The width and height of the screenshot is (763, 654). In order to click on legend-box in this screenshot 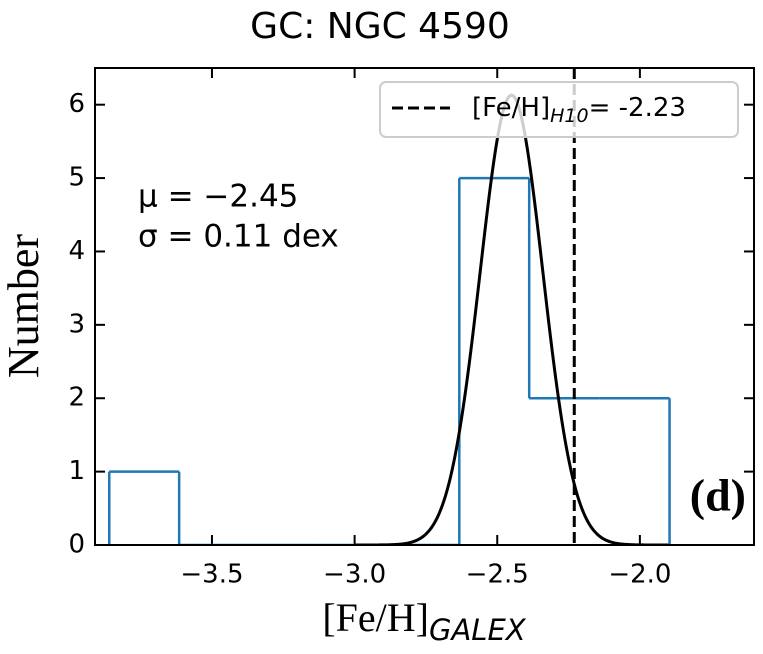, I will do `click(559, 109)`.